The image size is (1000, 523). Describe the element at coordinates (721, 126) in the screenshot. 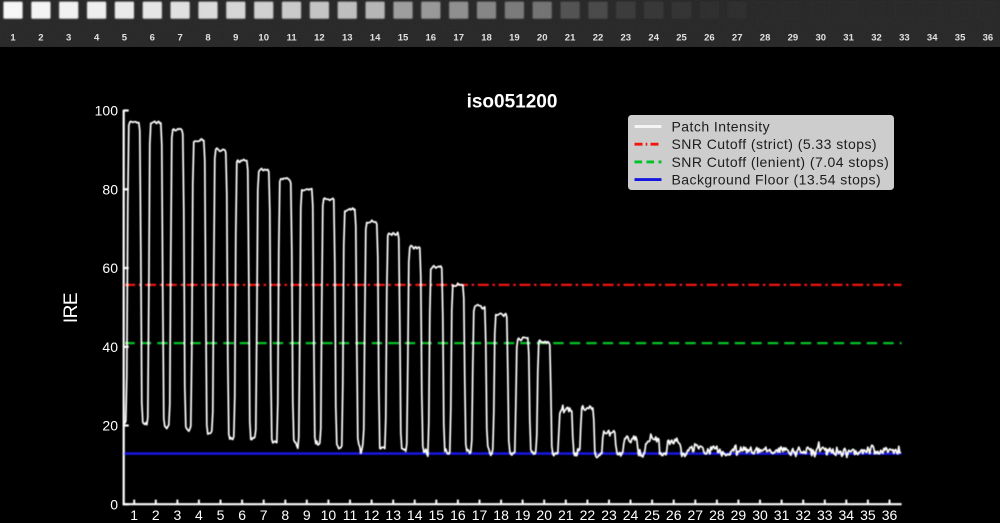

I see `svg-text: Patch Intensity` at that location.